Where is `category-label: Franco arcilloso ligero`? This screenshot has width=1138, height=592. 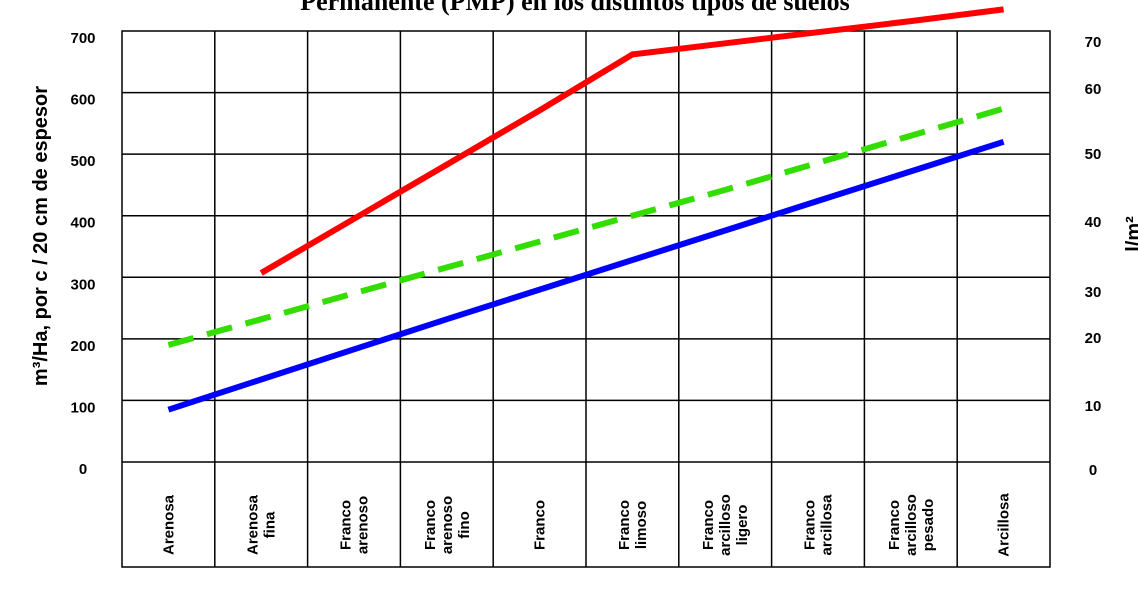
category-label: Franco arcilloso ligero is located at coordinates (725, 525).